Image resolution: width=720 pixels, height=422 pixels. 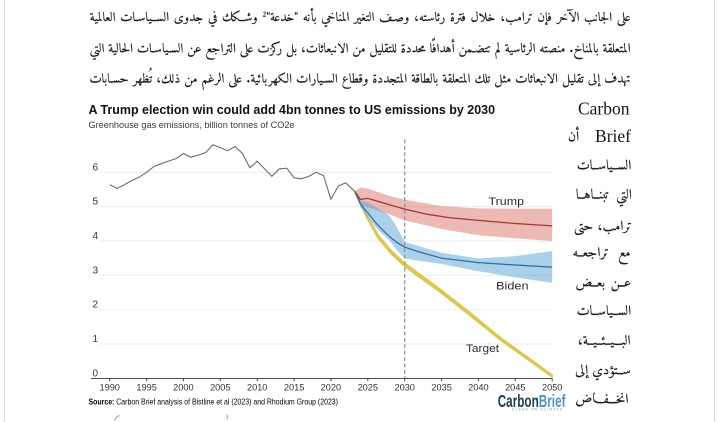 What do you see at coordinates (604, 109) in the screenshot?
I see `svg-text: Carbon` at bounding box center [604, 109].